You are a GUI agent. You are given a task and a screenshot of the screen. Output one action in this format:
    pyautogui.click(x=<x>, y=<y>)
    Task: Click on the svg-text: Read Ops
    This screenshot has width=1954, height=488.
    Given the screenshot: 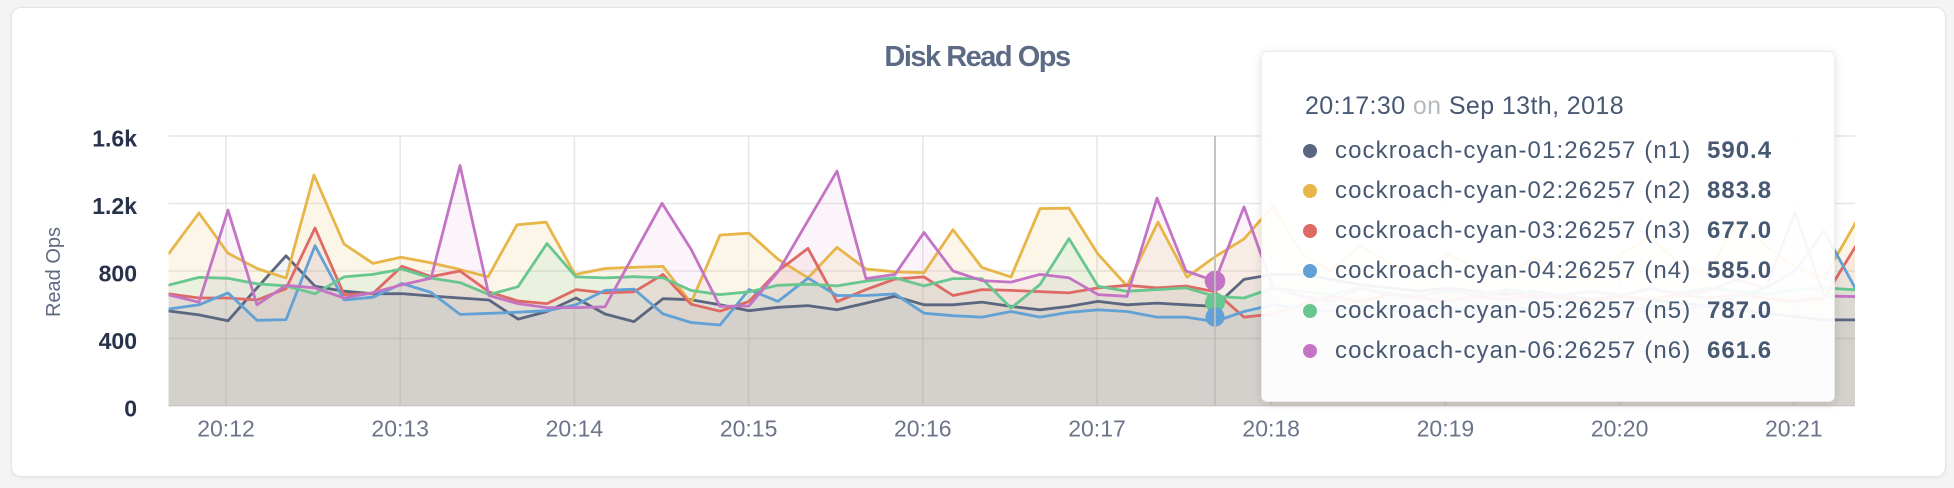 What is the action you would take?
    pyautogui.click(x=54, y=272)
    